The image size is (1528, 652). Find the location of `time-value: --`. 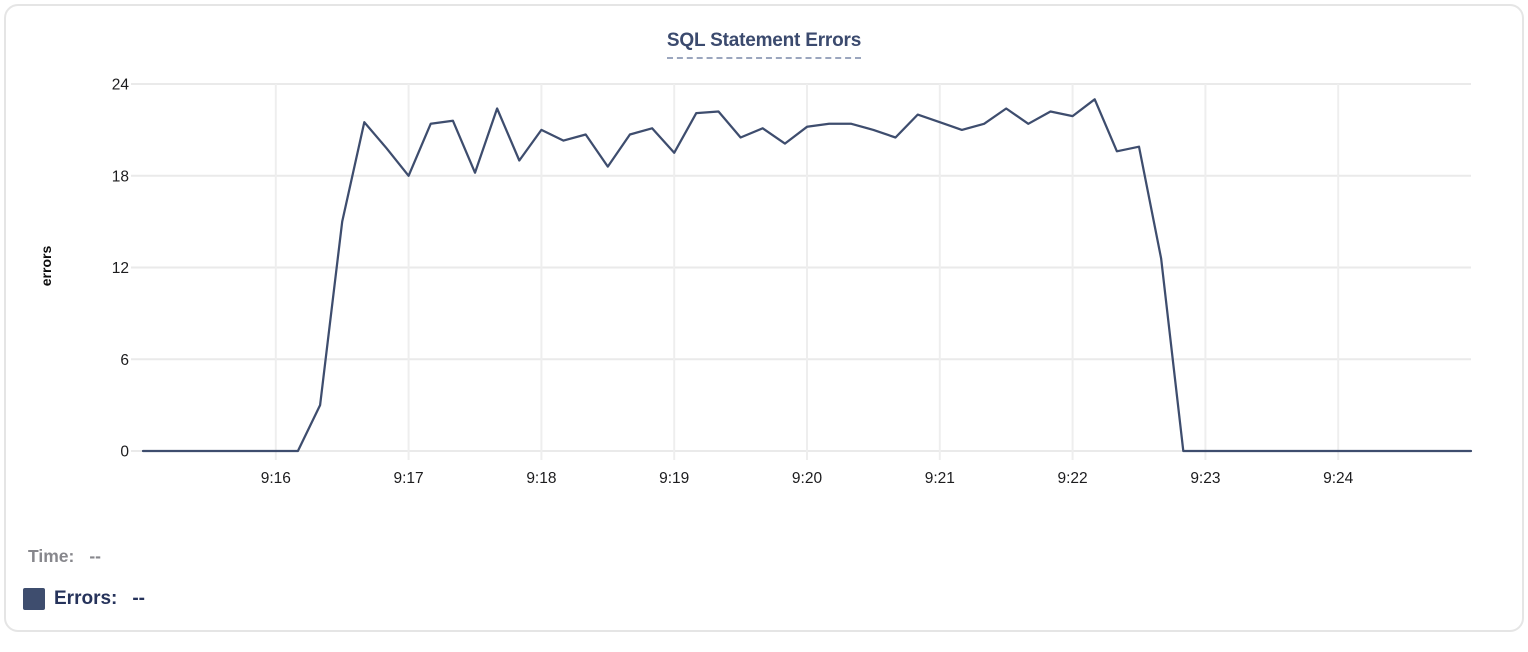

time-value: -- is located at coordinates (95, 556).